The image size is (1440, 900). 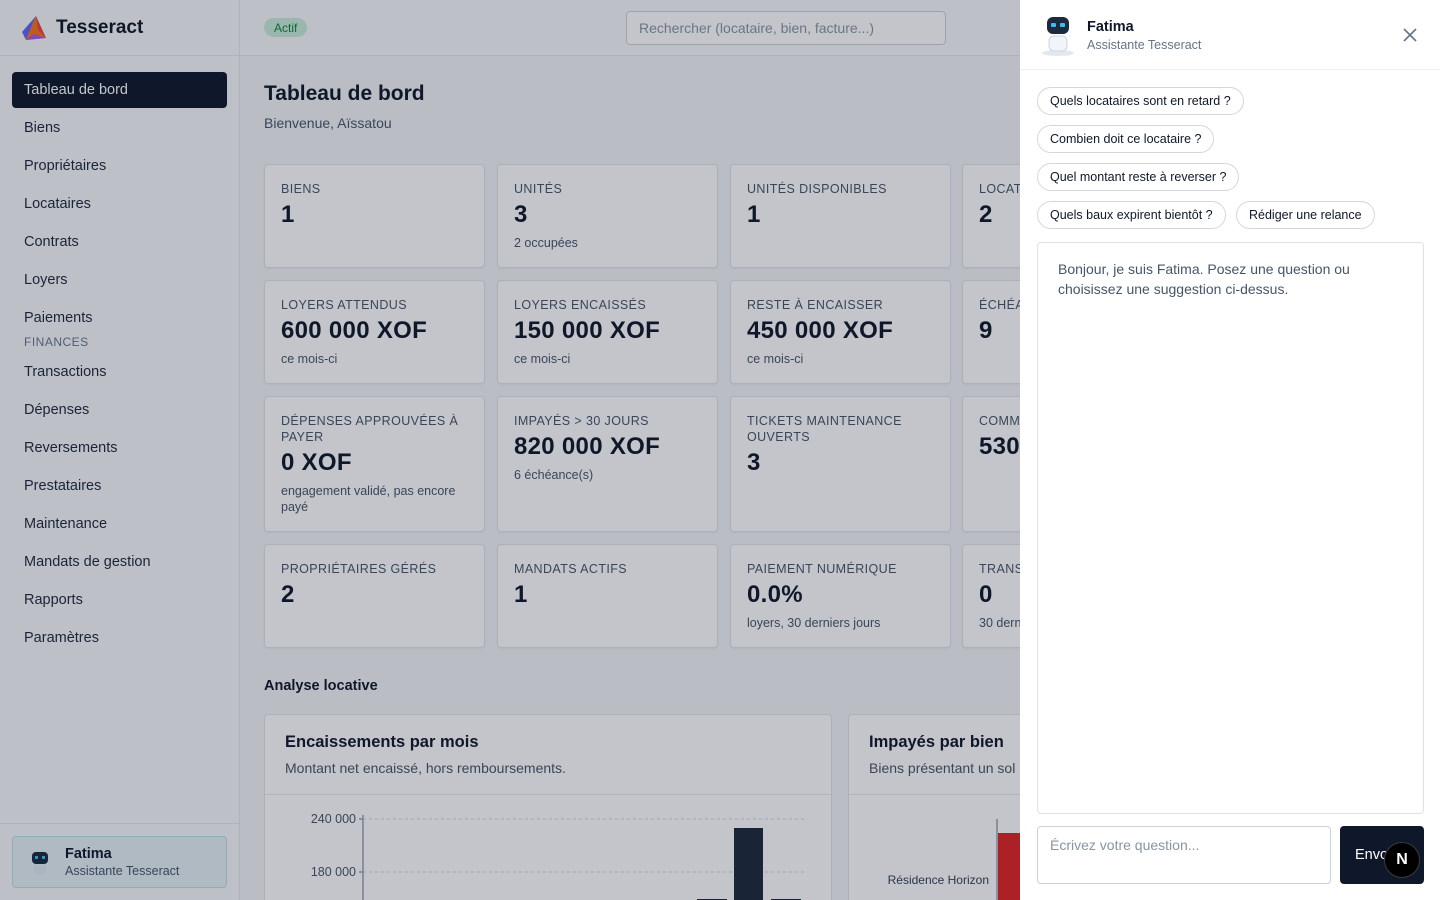 I want to click on kpi-note: engagement validé, pas encore payé, so click(x=368, y=499).